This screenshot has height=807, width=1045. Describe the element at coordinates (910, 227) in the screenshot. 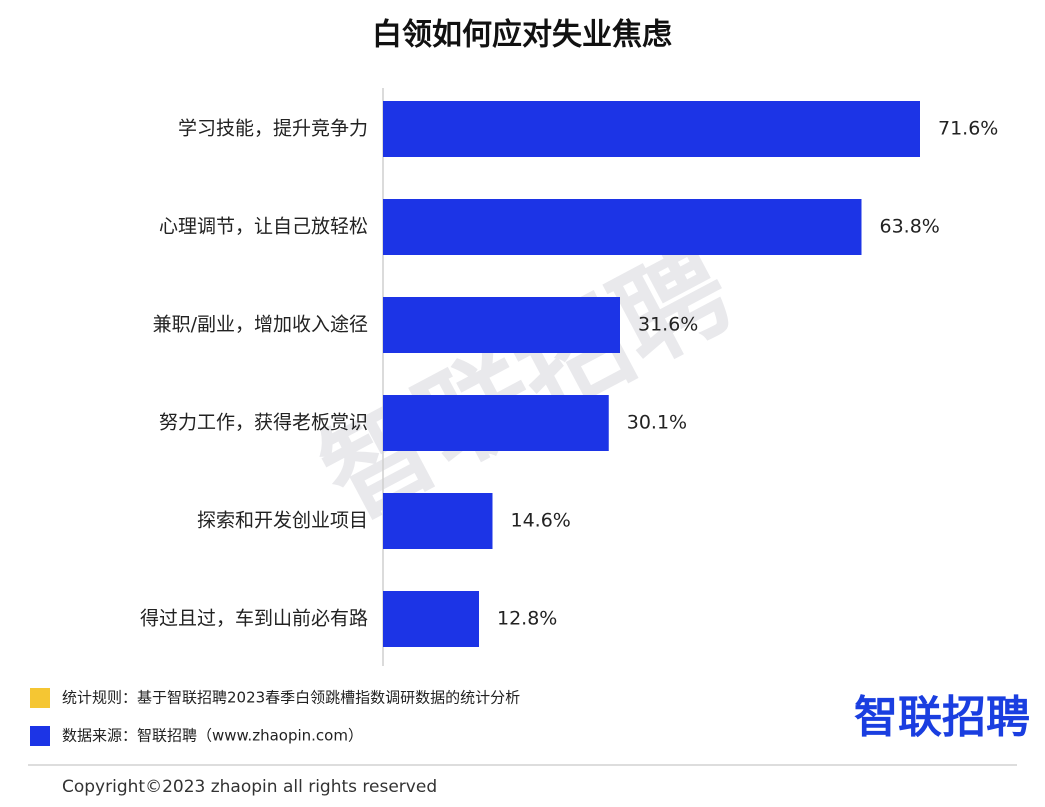

I see `value-label: 63.8%` at that location.